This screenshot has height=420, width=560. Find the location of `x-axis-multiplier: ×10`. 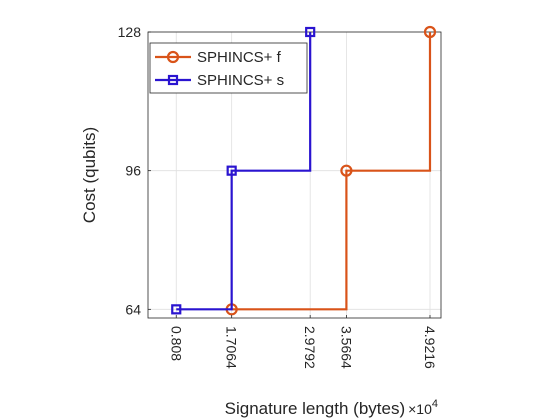

x-axis-multiplier: ×10 is located at coordinates (420, 409).